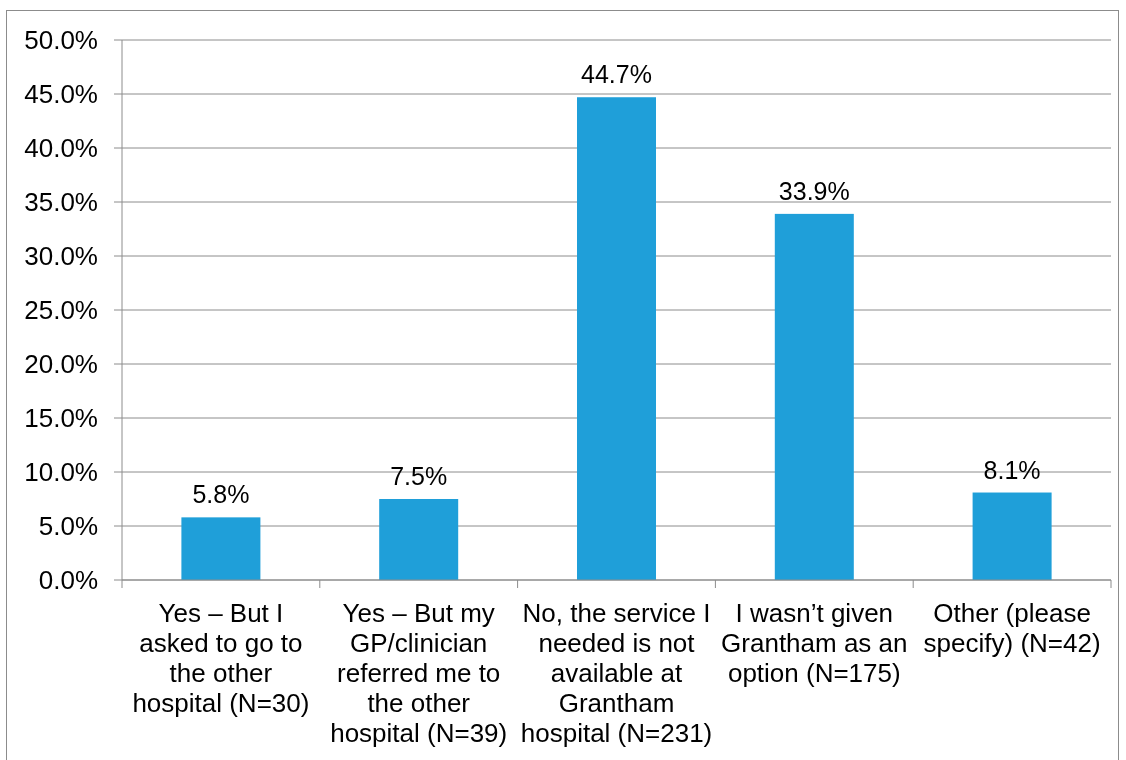  What do you see at coordinates (68, 526) in the screenshot?
I see `y-tick-label: 5.0%` at bounding box center [68, 526].